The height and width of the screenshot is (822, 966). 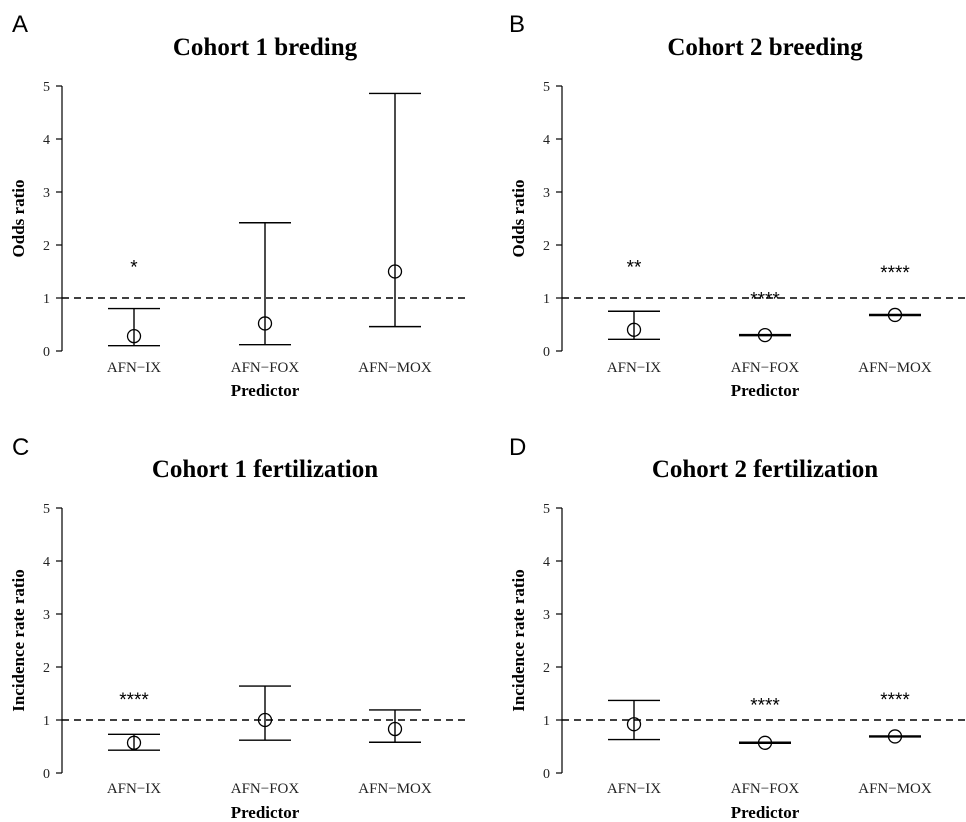 I want to click on significance-label: *, so click(x=134, y=268).